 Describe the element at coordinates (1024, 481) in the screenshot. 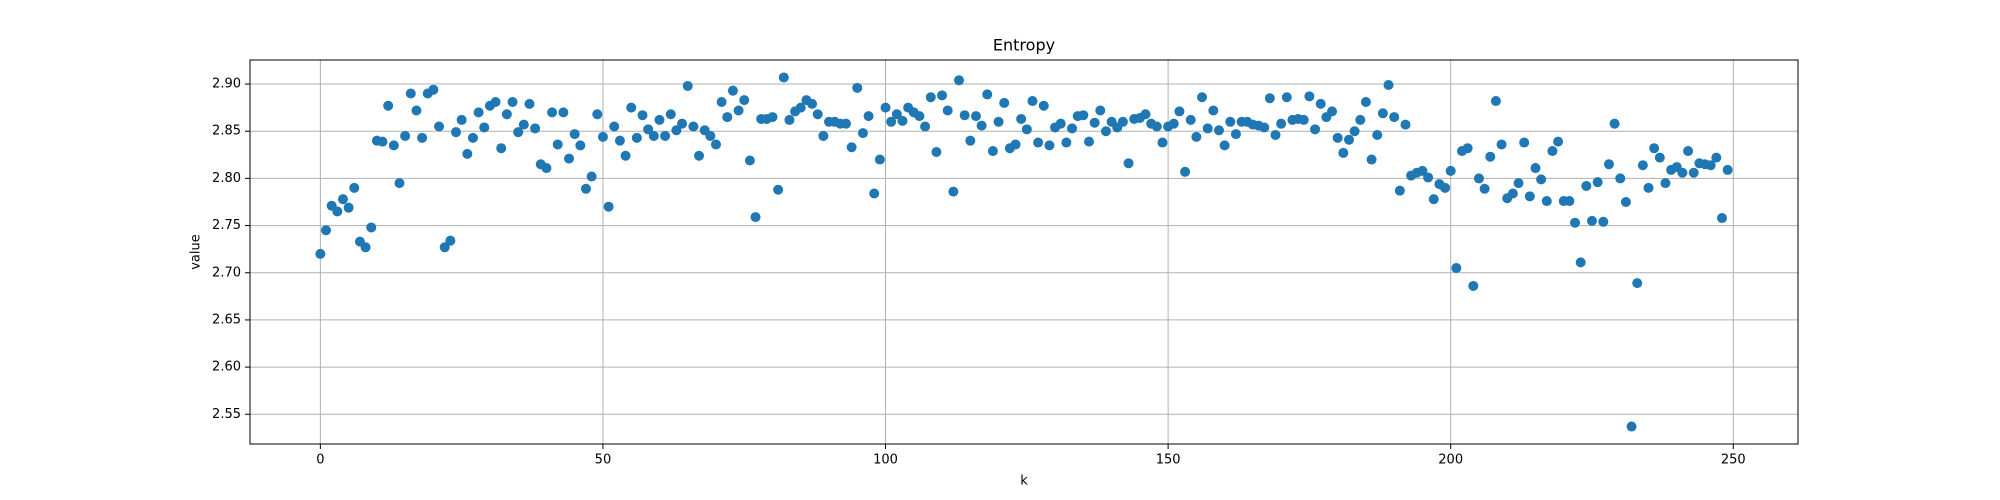

I see `x-axis-label: k` at that location.